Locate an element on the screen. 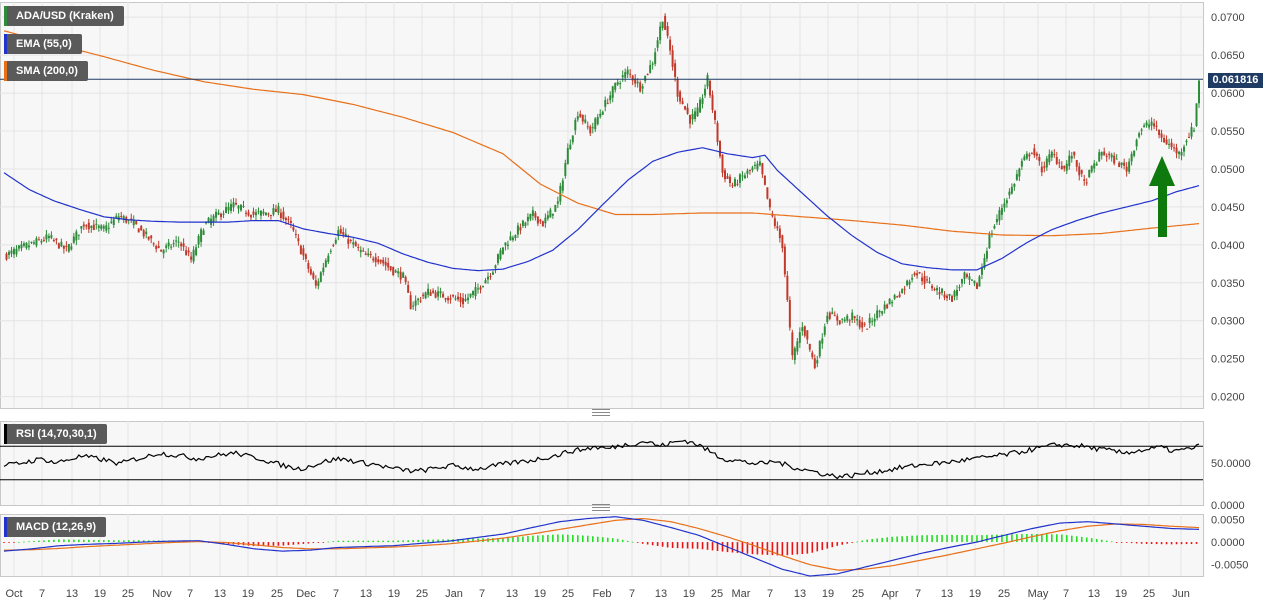 This screenshot has width=1269, height=606. x-tick-label: Jan is located at coordinates (454, 594).